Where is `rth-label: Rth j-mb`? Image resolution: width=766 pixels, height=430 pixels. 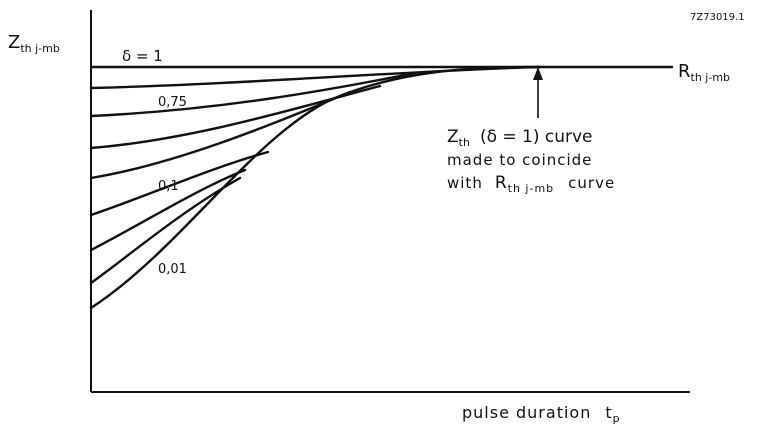 rth-label: Rth j-mb is located at coordinates (704, 72).